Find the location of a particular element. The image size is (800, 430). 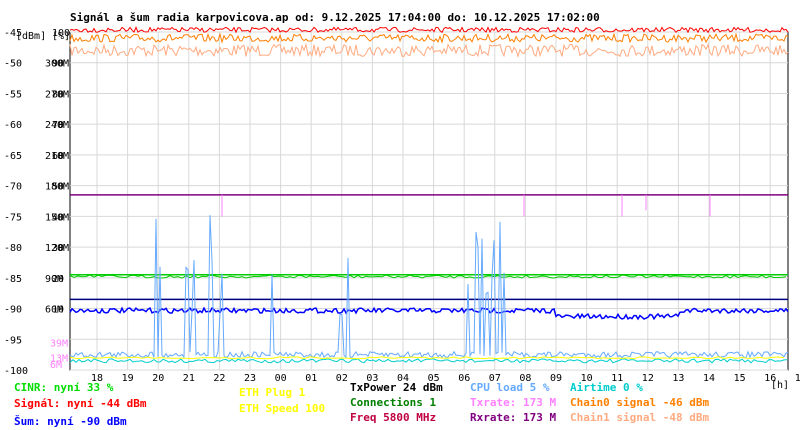

hour-tick-label: 21 is located at coordinates (189, 378).